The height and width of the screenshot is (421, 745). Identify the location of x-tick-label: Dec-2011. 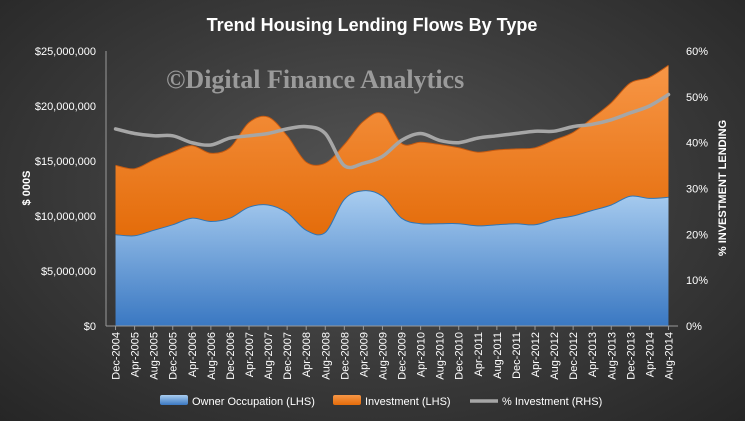
(517, 355).